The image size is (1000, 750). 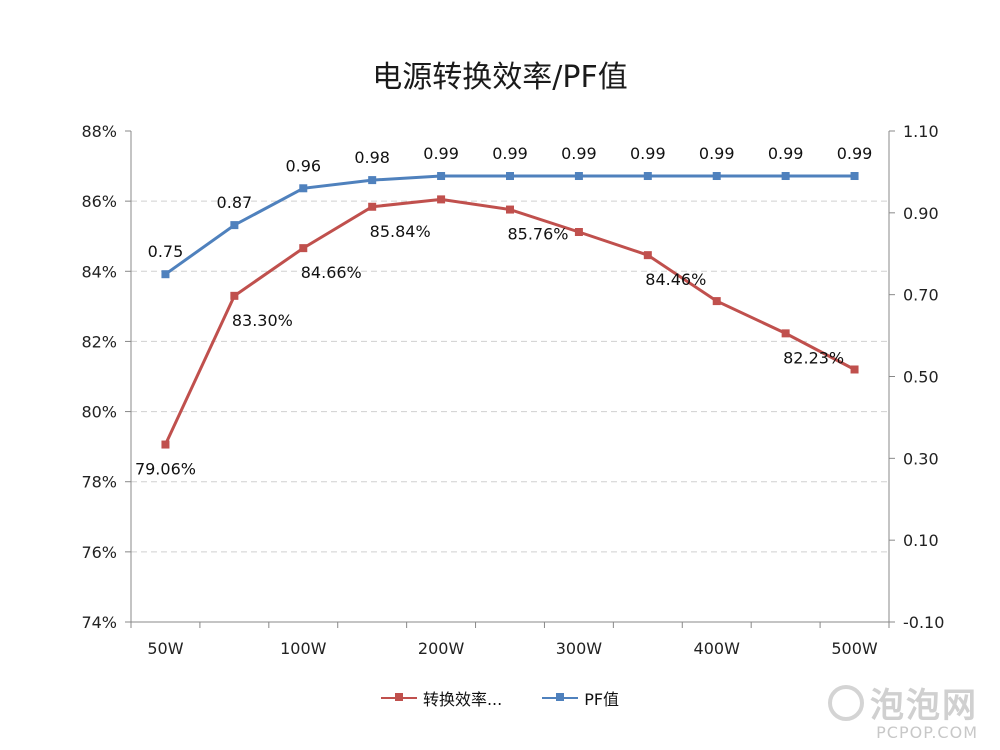 I want to click on right-axis-tick-label: 0.50, so click(x=921, y=377).